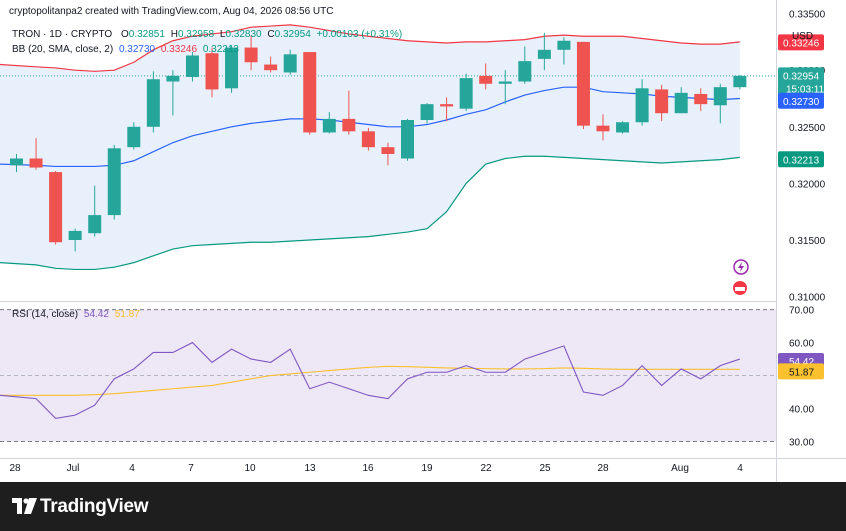 The height and width of the screenshot is (531, 846). What do you see at coordinates (124, 34) in the screenshot?
I see `open-label: O` at bounding box center [124, 34].